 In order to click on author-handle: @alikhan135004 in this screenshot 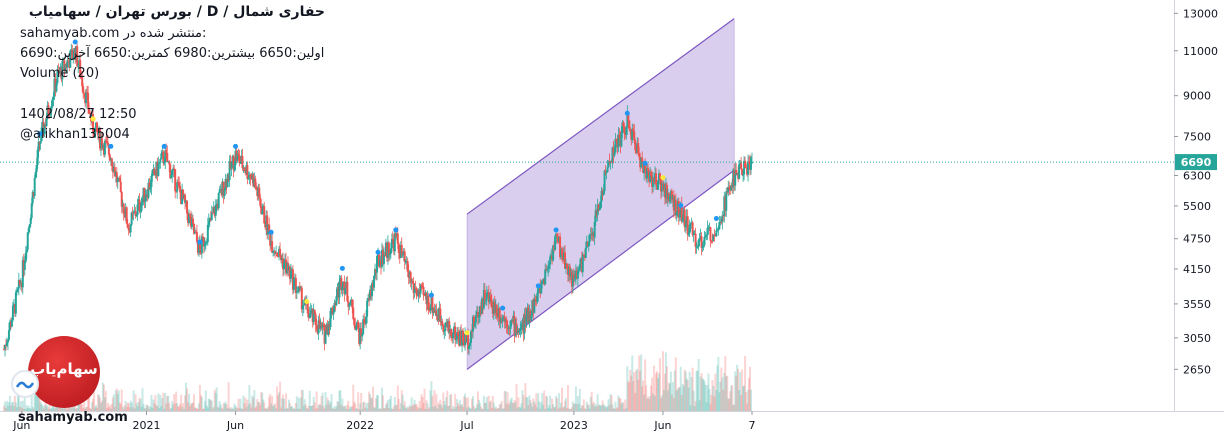, I will do `click(75, 134)`.